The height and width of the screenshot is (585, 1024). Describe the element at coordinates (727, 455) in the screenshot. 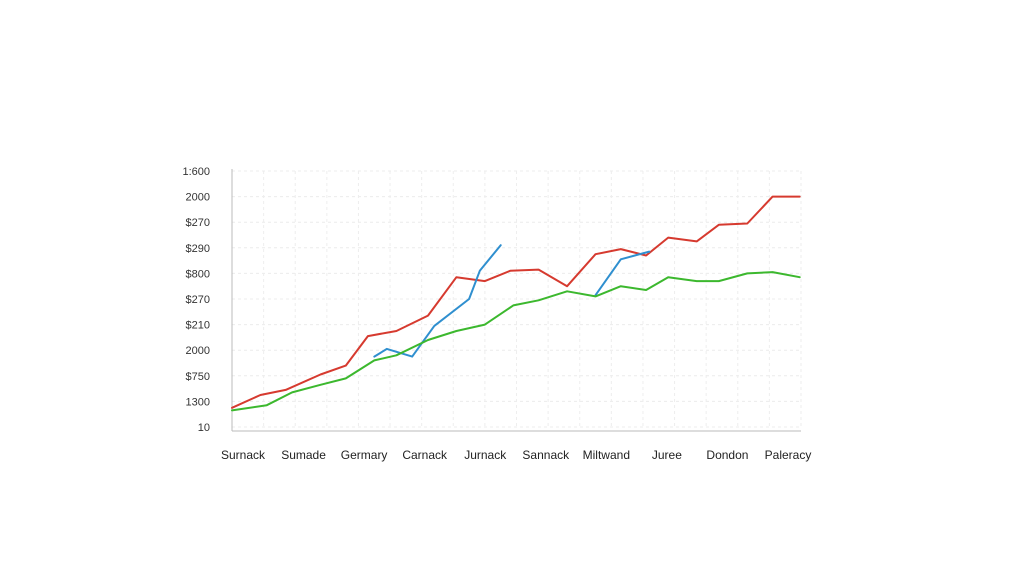

I see `x-tick-label: Dondon` at that location.